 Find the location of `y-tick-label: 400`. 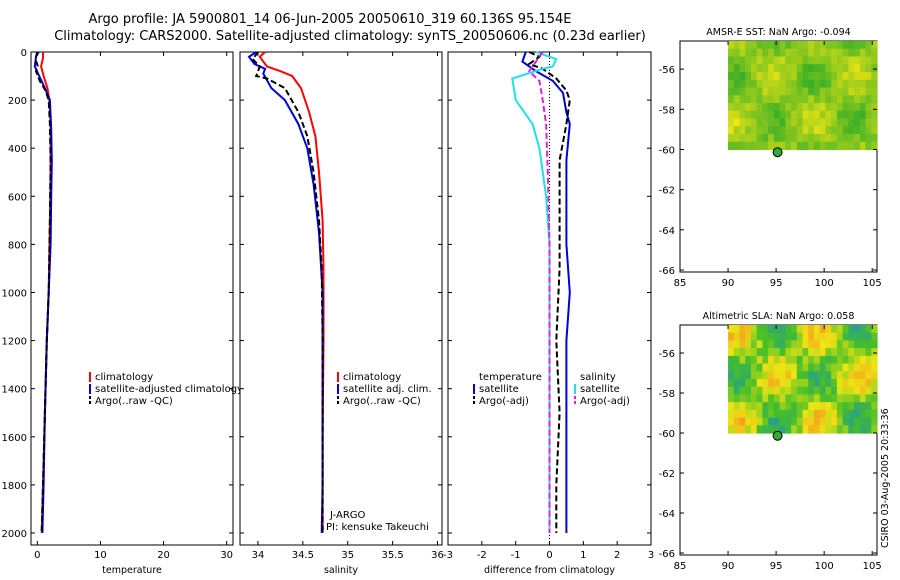

y-tick-label: 400 is located at coordinates (17, 149).